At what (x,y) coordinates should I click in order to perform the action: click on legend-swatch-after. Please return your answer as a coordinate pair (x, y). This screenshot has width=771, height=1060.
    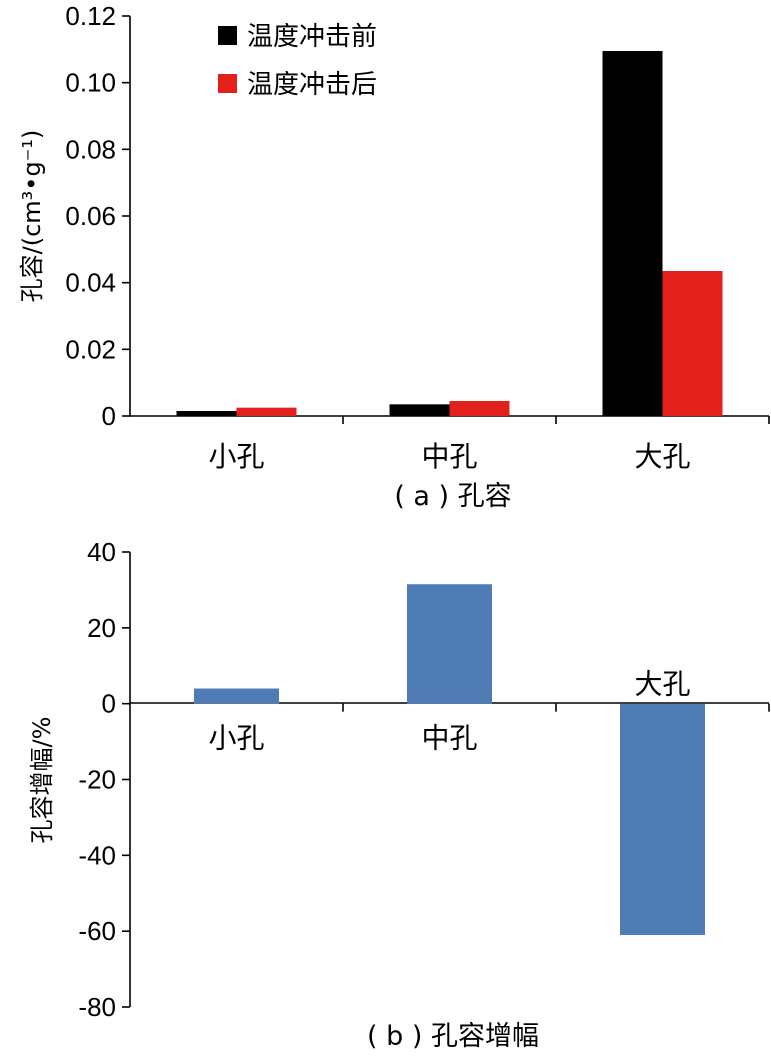
    Looking at the image, I should click on (227, 83).